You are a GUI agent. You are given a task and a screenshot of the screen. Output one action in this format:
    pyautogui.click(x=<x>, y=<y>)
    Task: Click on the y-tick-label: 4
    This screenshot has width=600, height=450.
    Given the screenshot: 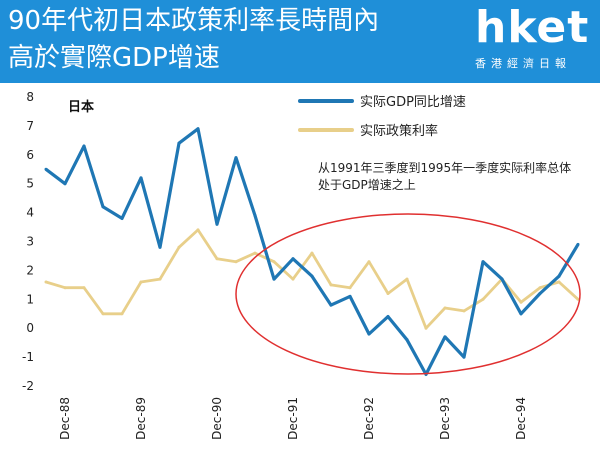 What is the action you would take?
    pyautogui.click(x=30, y=213)
    